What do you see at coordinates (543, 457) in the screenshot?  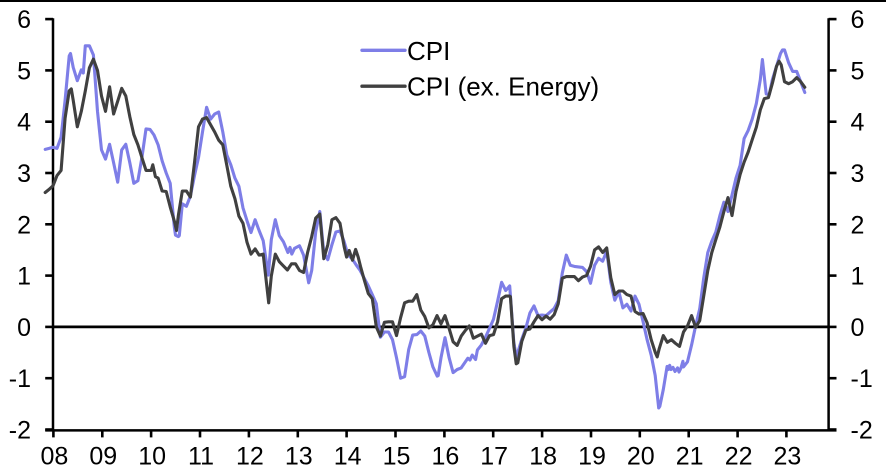 I see `svg-text: 18` at bounding box center [543, 457].